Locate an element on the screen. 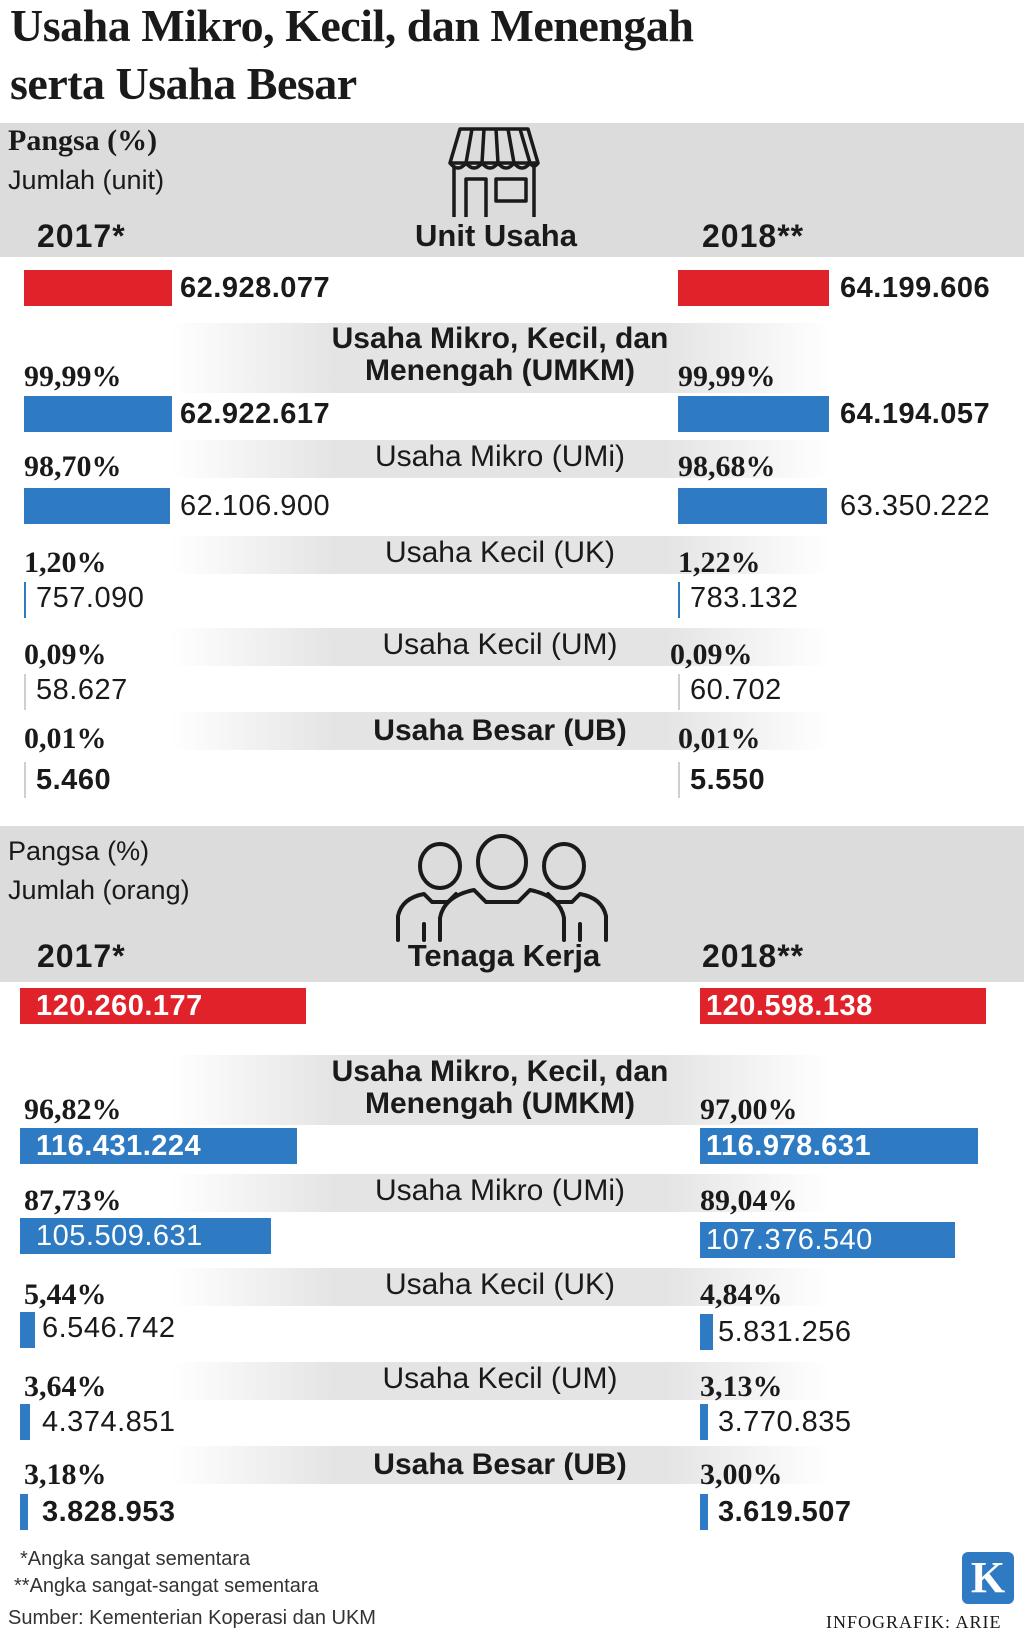  unit-umi-pct-2018: 98,68% is located at coordinates (727, 466).